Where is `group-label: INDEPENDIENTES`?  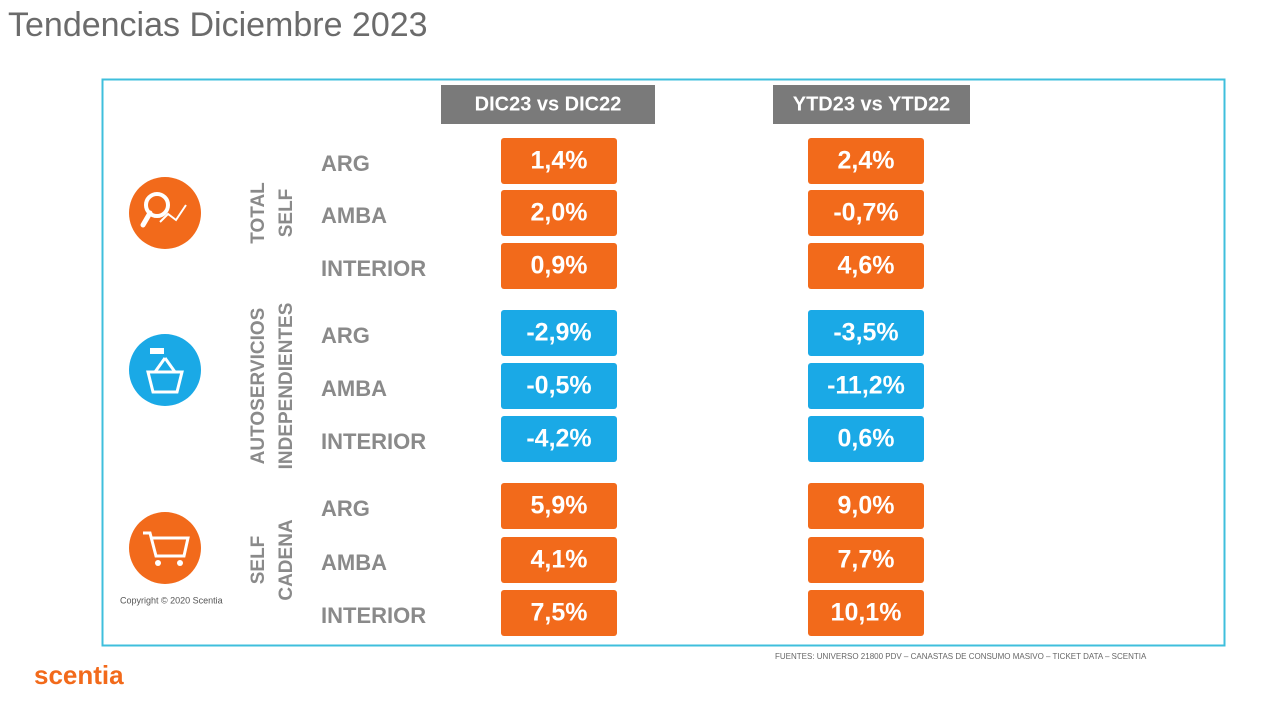 group-label: INDEPENDIENTES is located at coordinates (286, 386).